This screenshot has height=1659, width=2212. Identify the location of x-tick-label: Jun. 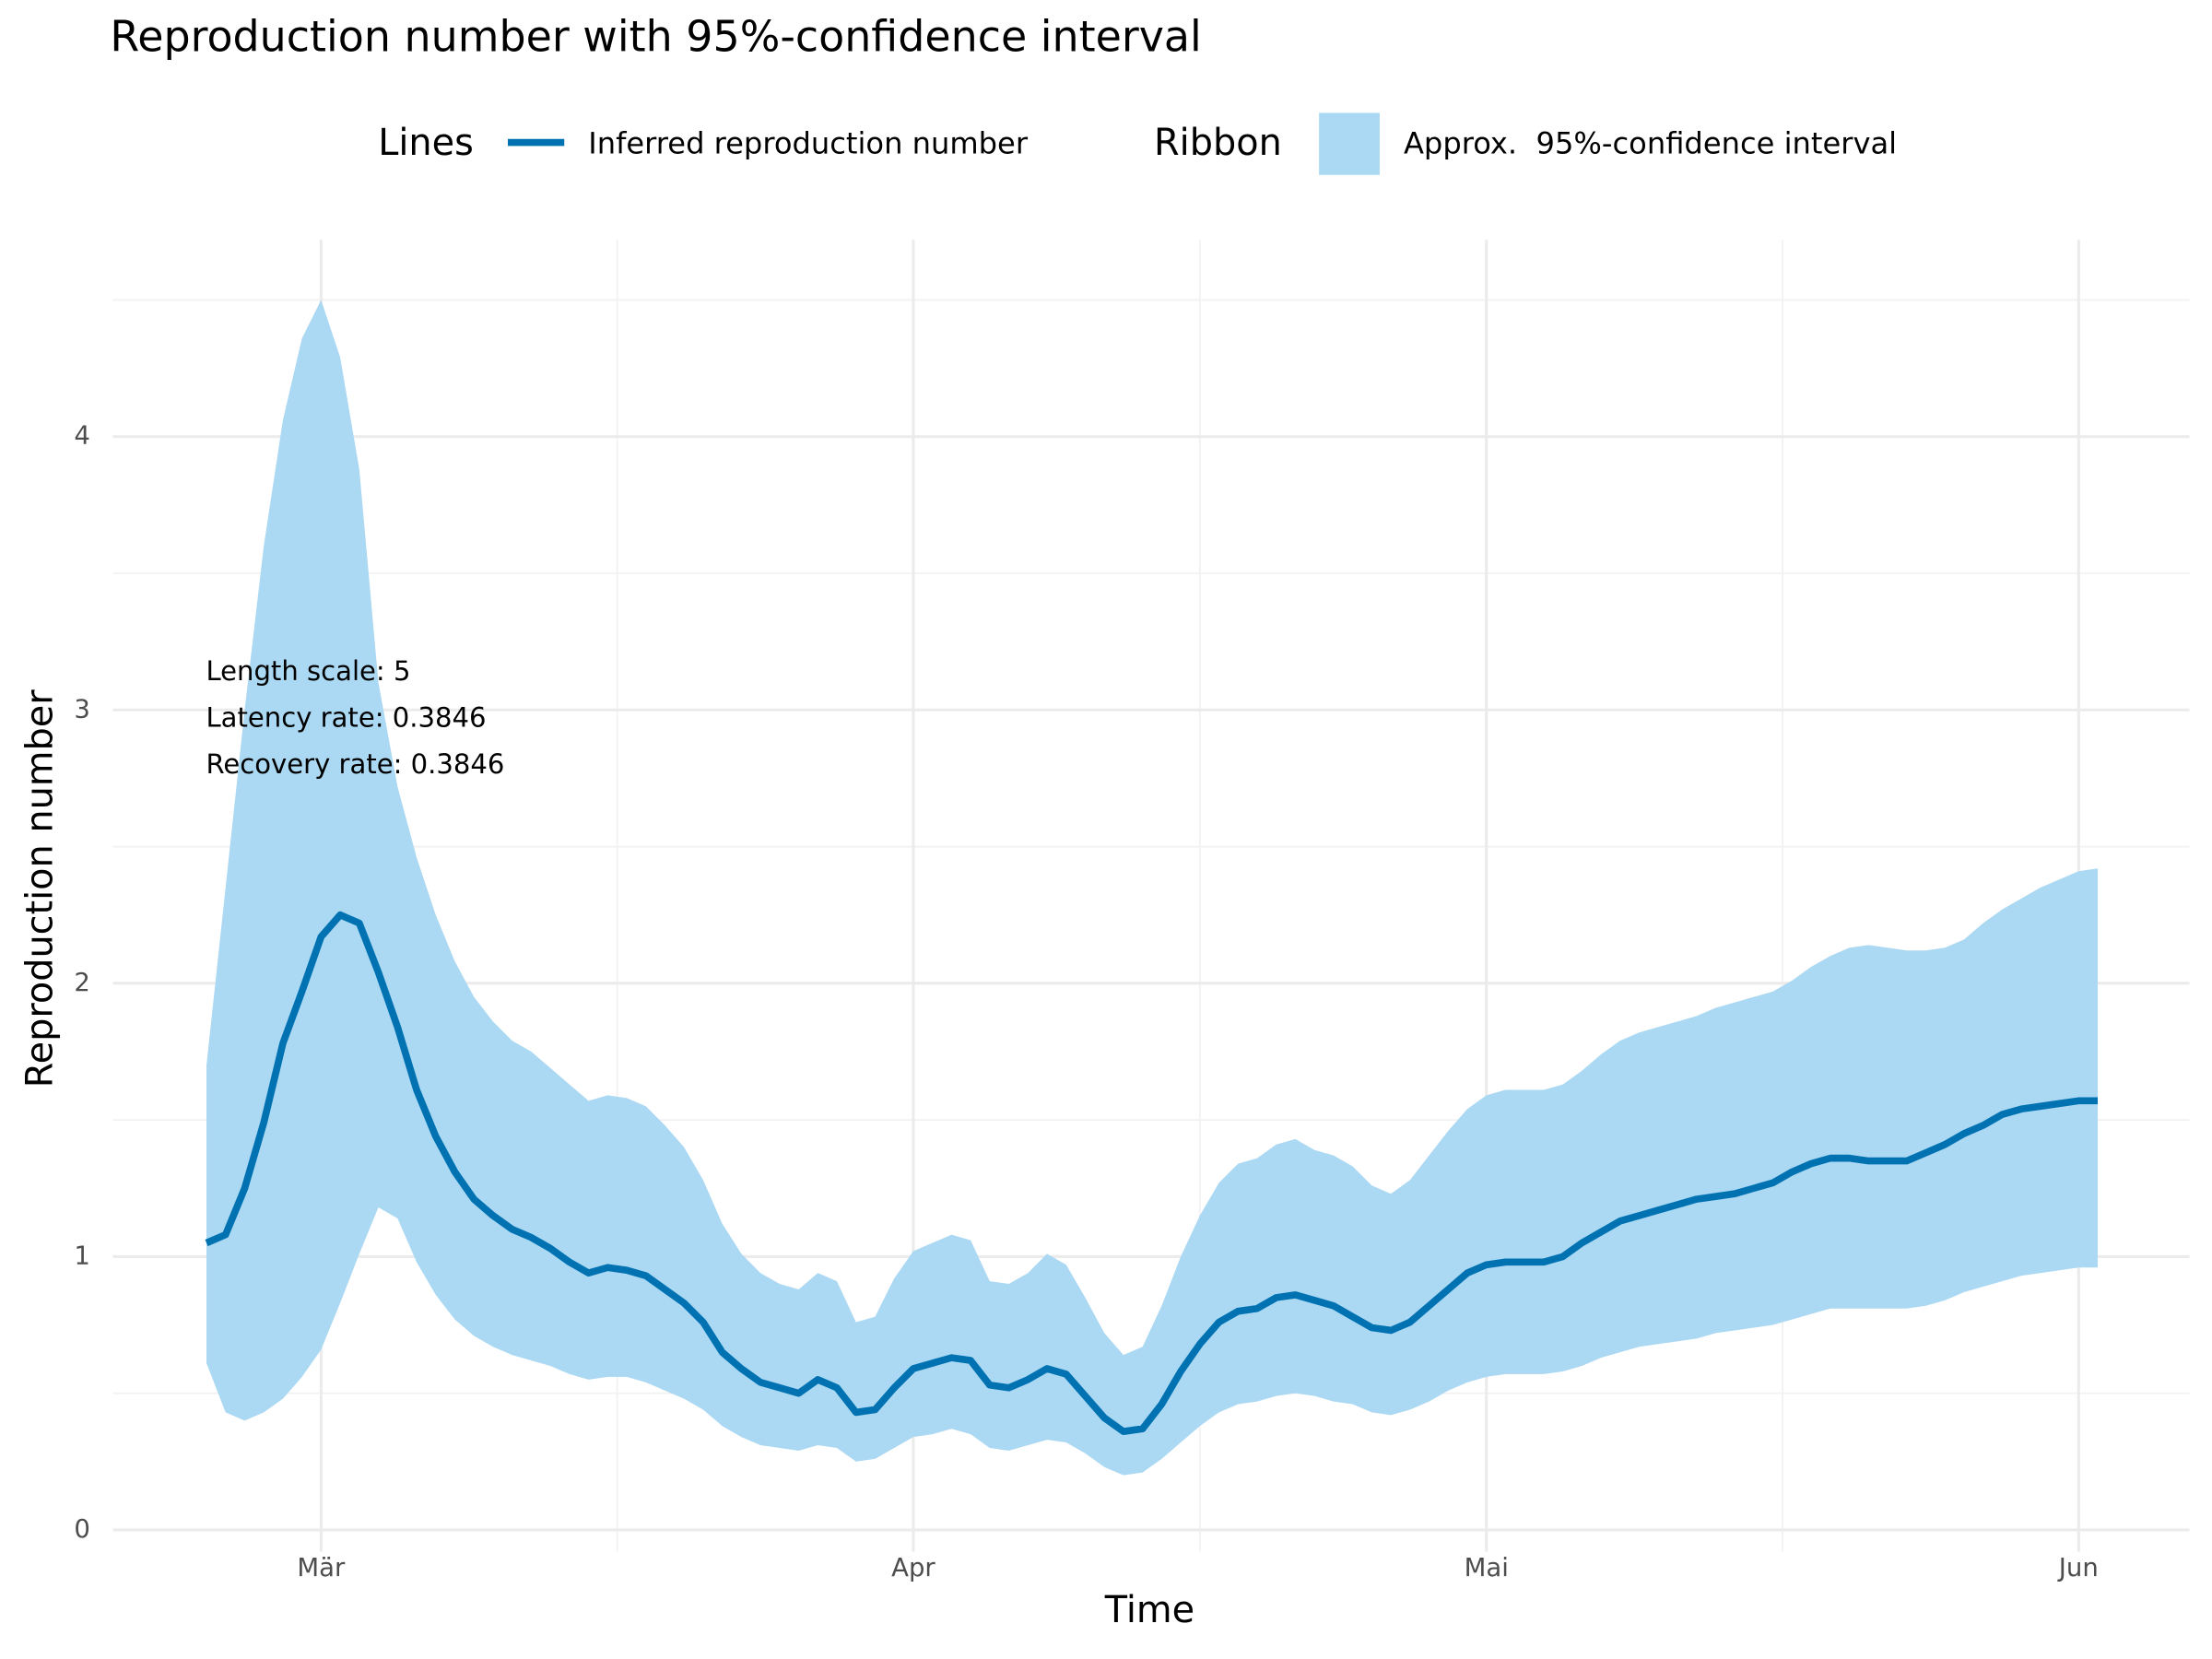
(2078, 1568).